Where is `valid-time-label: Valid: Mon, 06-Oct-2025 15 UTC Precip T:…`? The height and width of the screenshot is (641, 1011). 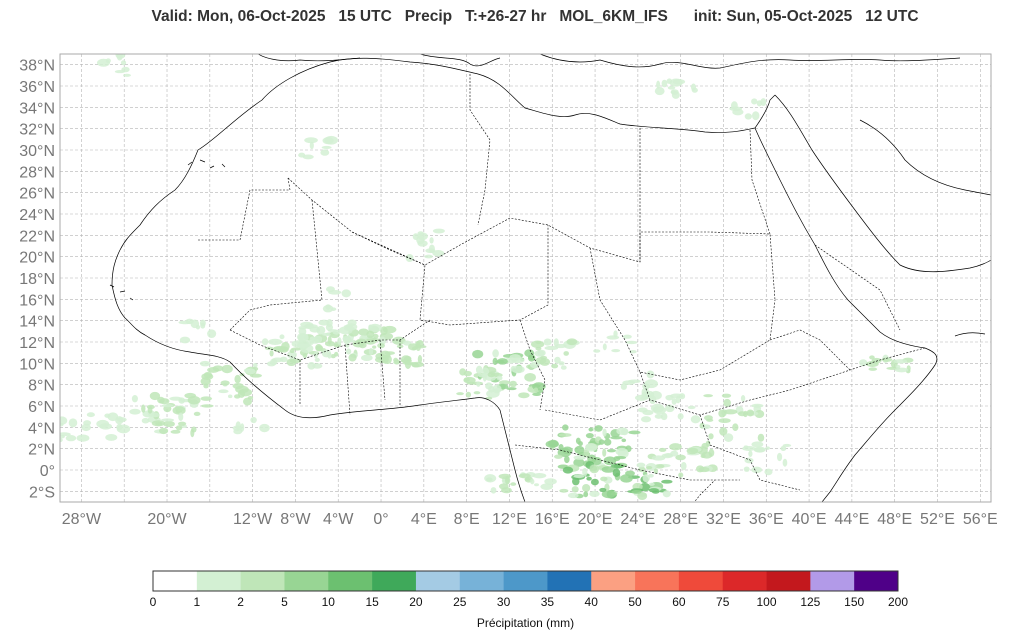 valid-time-label: Valid: Mon, 06-Oct-2025 15 UTC Precip T:… is located at coordinates (409, 16).